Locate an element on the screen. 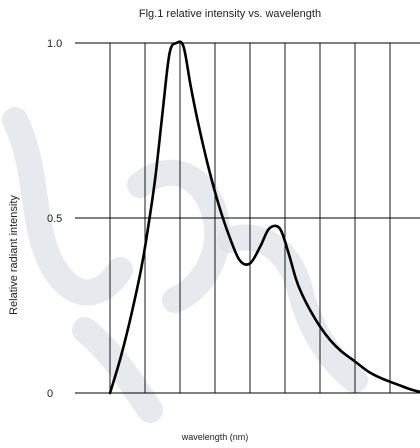  y-tick-labels: 0 0.5 1.0 is located at coordinates (54, 219).